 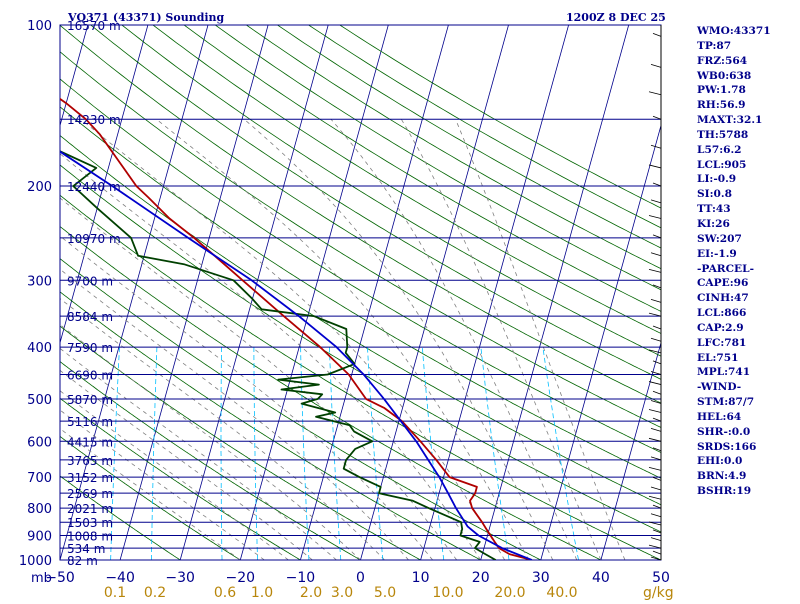 What do you see at coordinates (90, 348) in the screenshot?
I see `height-label: 7590 m` at bounding box center [90, 348].